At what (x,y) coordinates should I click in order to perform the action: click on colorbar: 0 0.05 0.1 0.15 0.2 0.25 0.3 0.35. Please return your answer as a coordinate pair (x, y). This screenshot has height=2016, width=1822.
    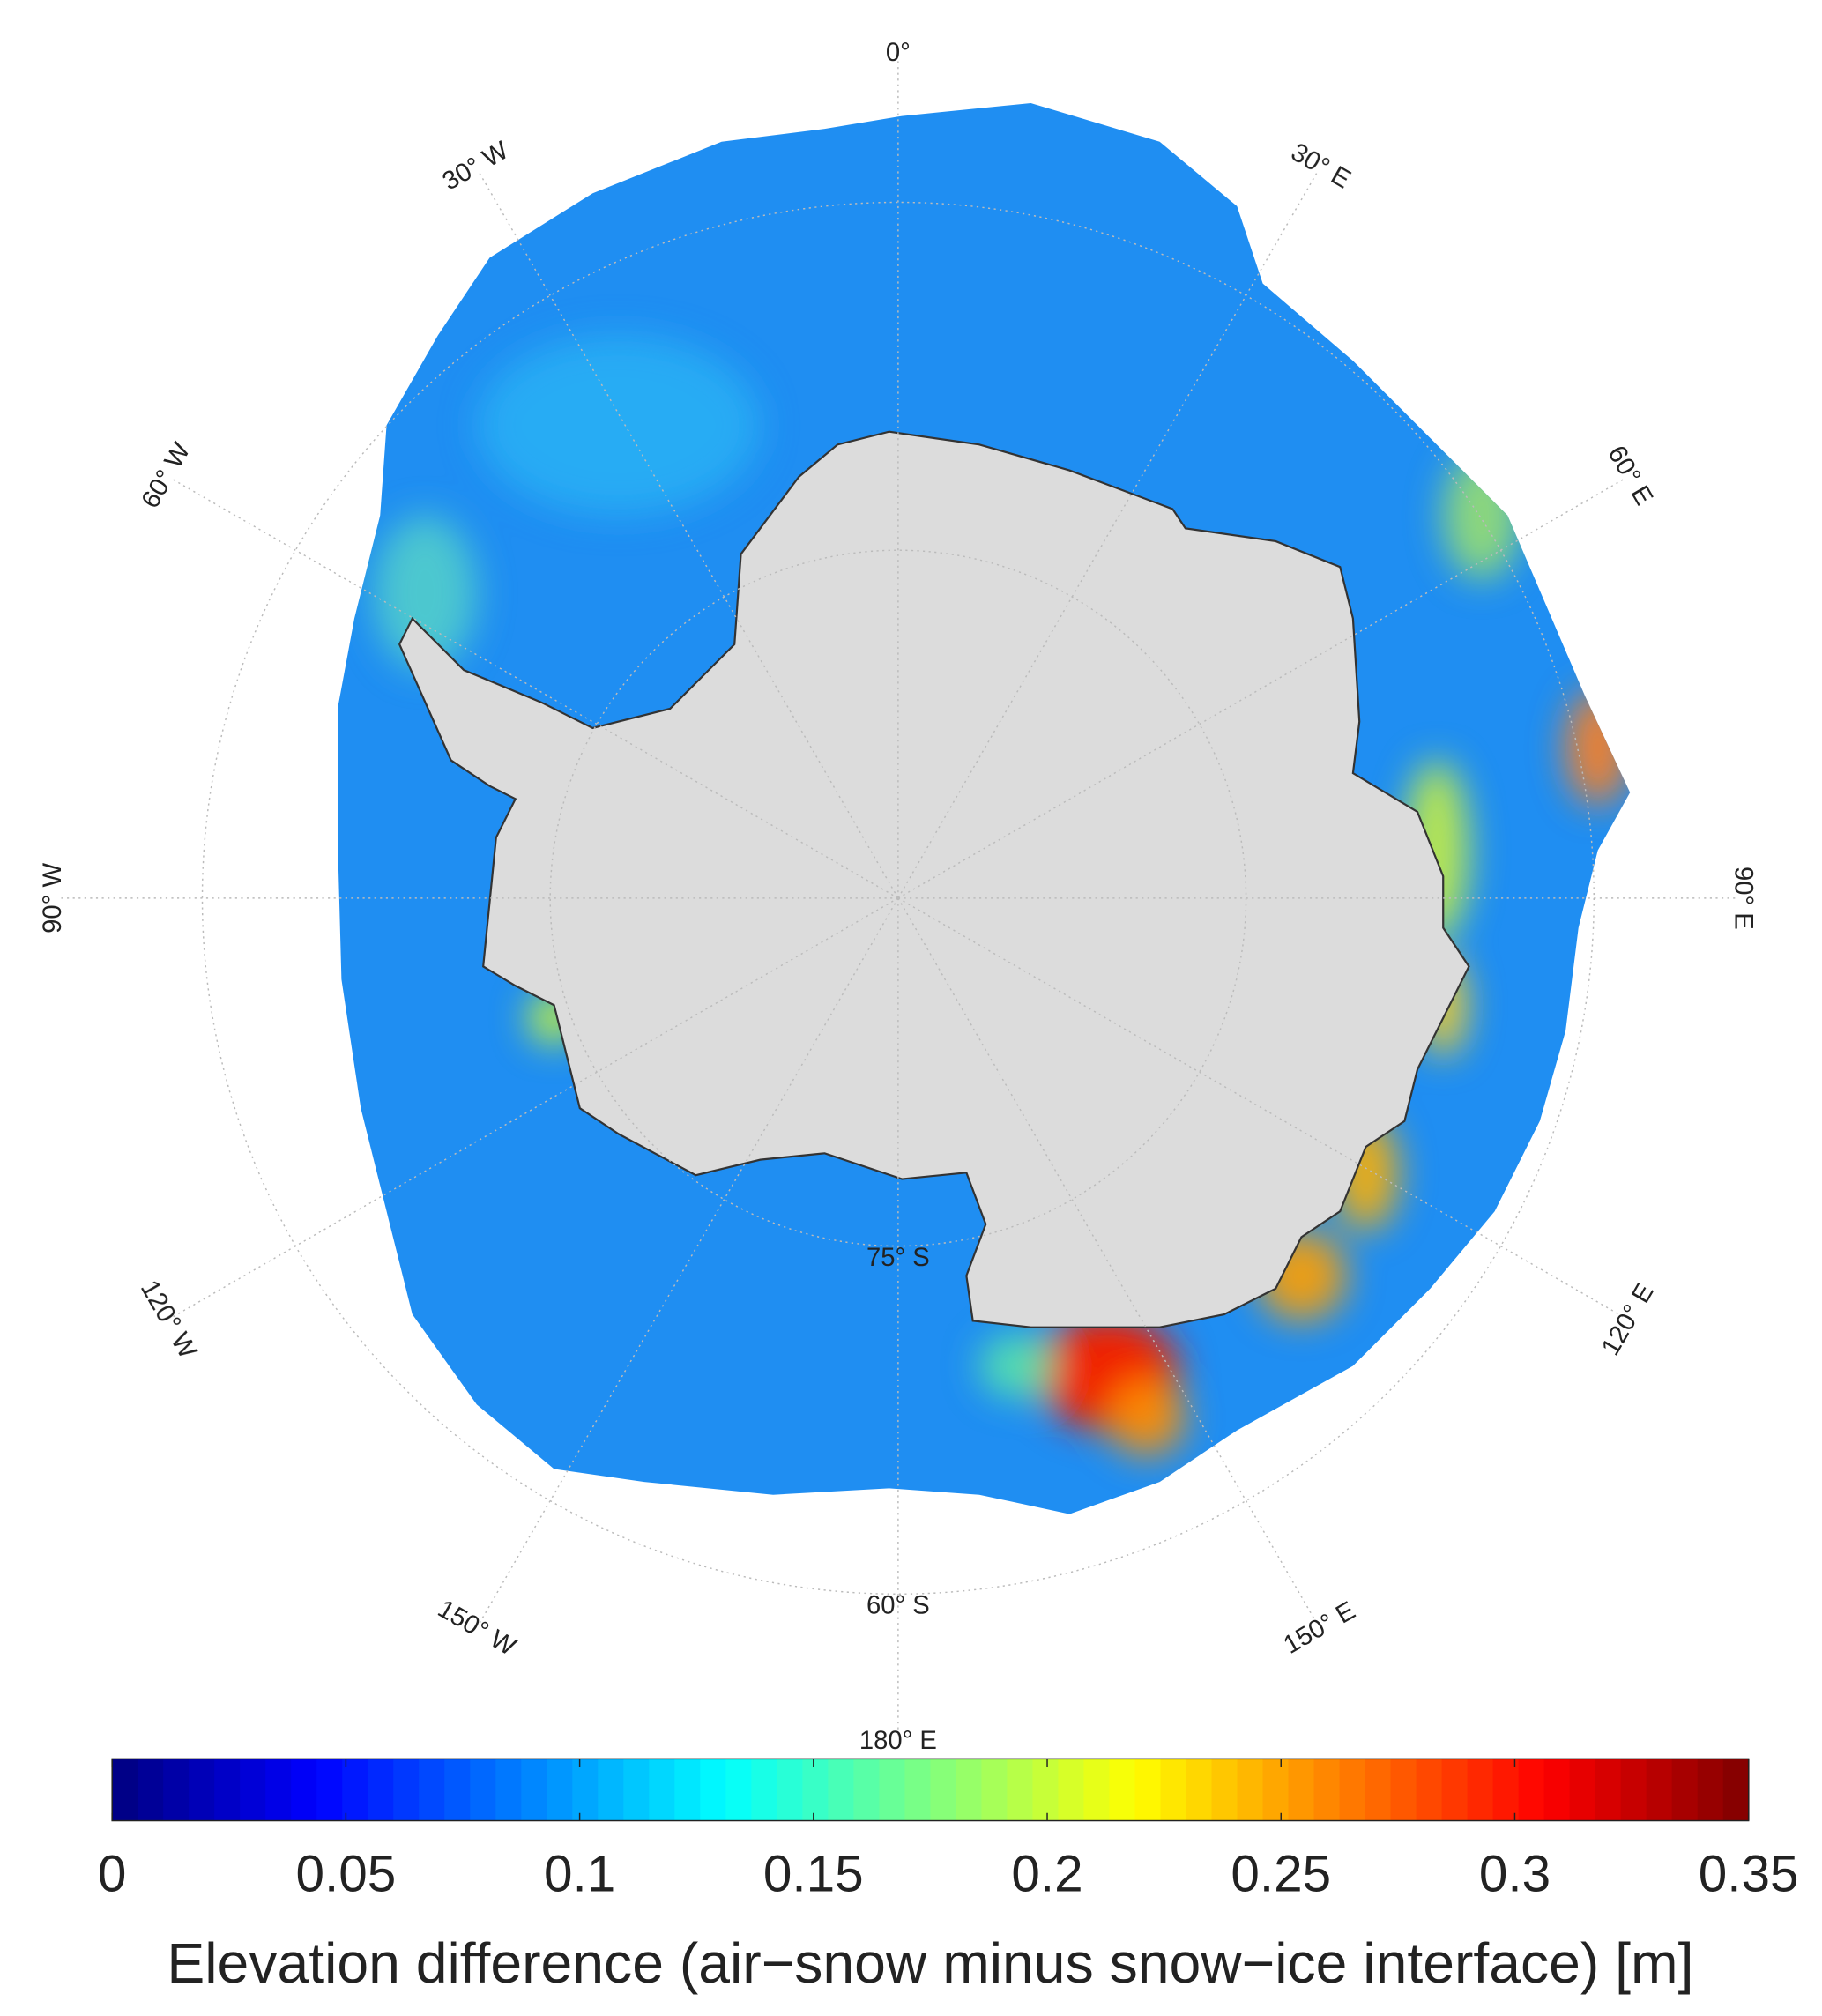
    Looking at the image, I should click on (948, 1830).